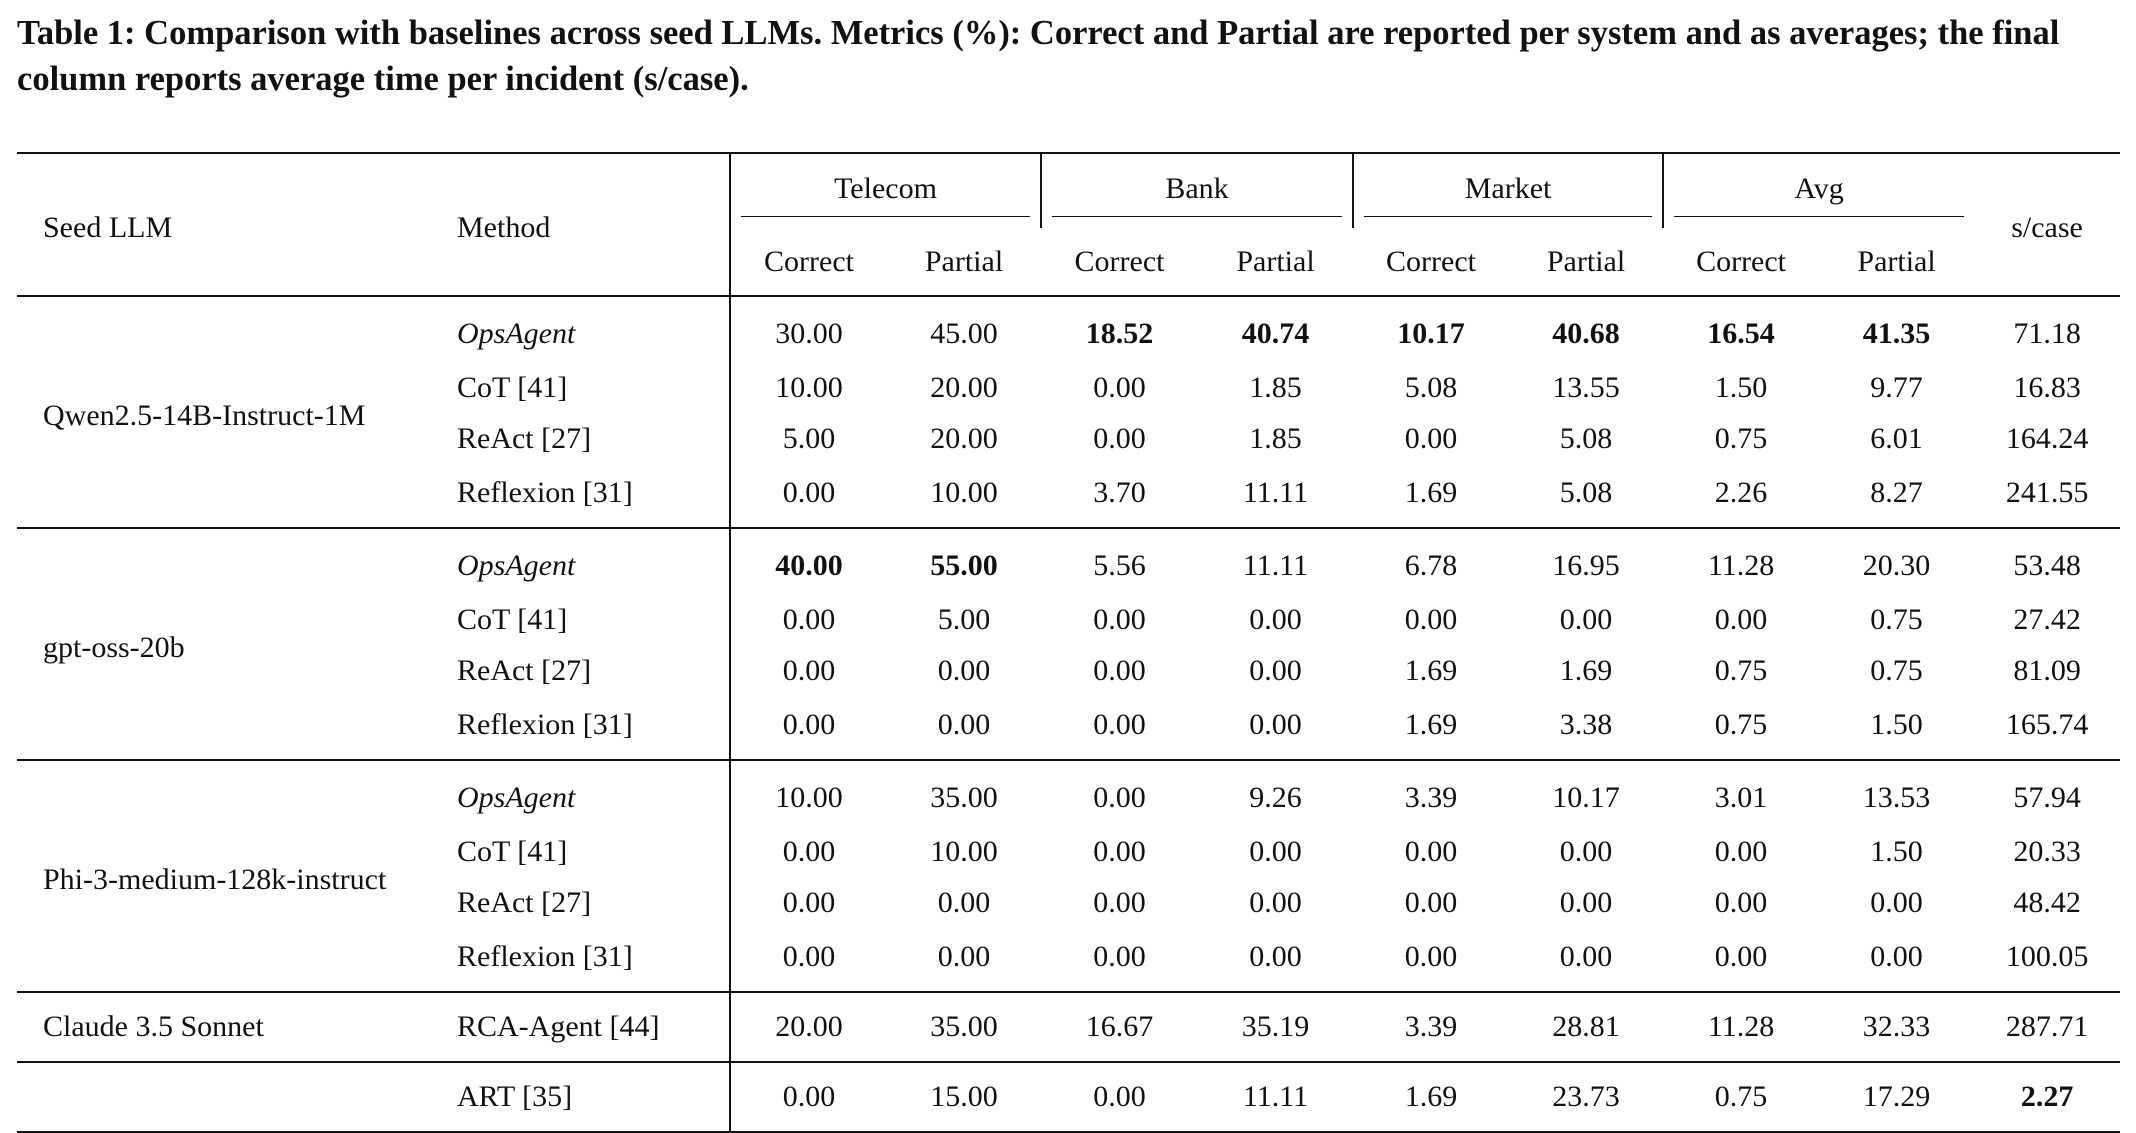 The width and height of the screenshot is (2136, 1133). Describe the element at coordinates (1431, 333) in the screenshot. I see `cell: 10.17` at that location.